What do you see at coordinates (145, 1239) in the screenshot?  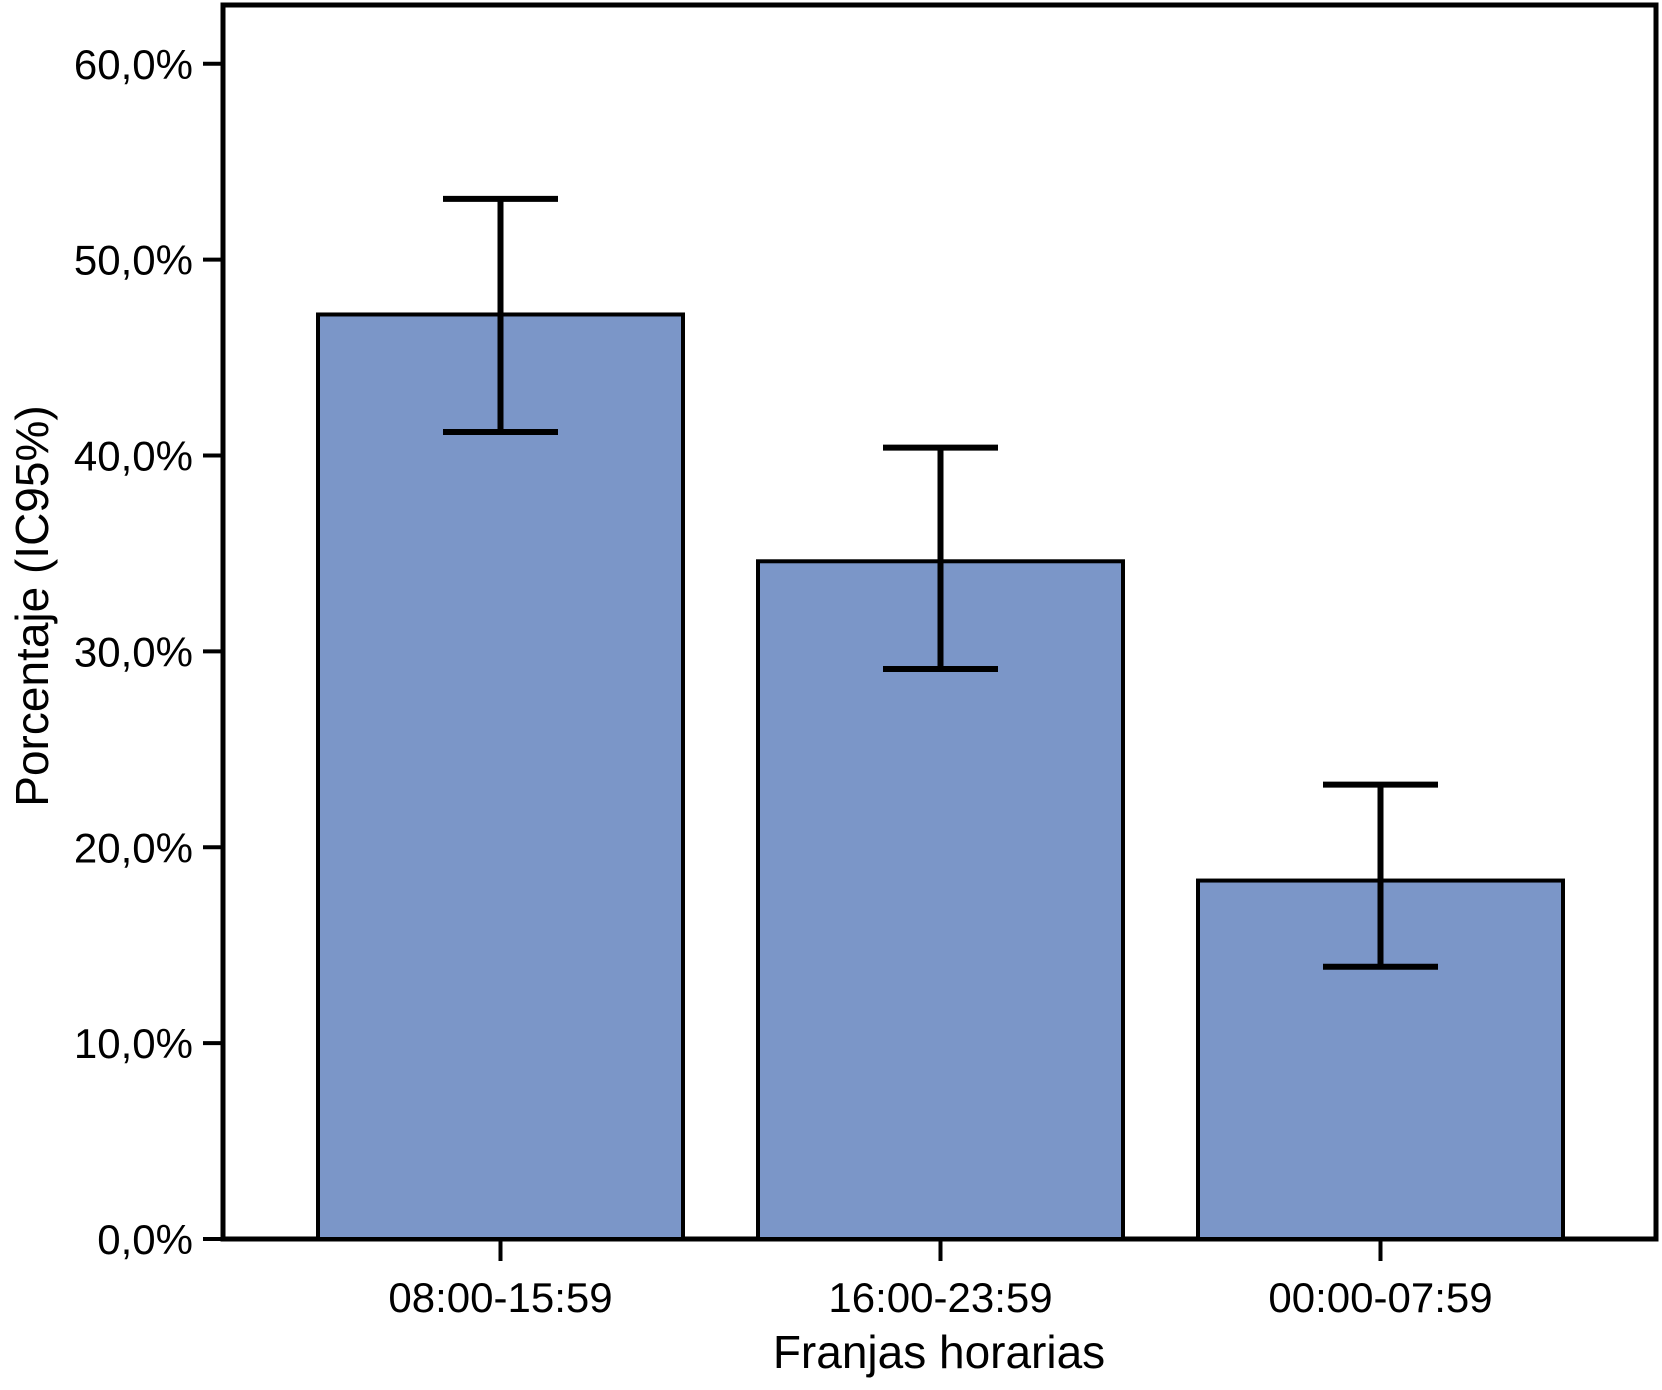 I see `y-tick-label: 0,0%` at bounding box center [145, 1239].